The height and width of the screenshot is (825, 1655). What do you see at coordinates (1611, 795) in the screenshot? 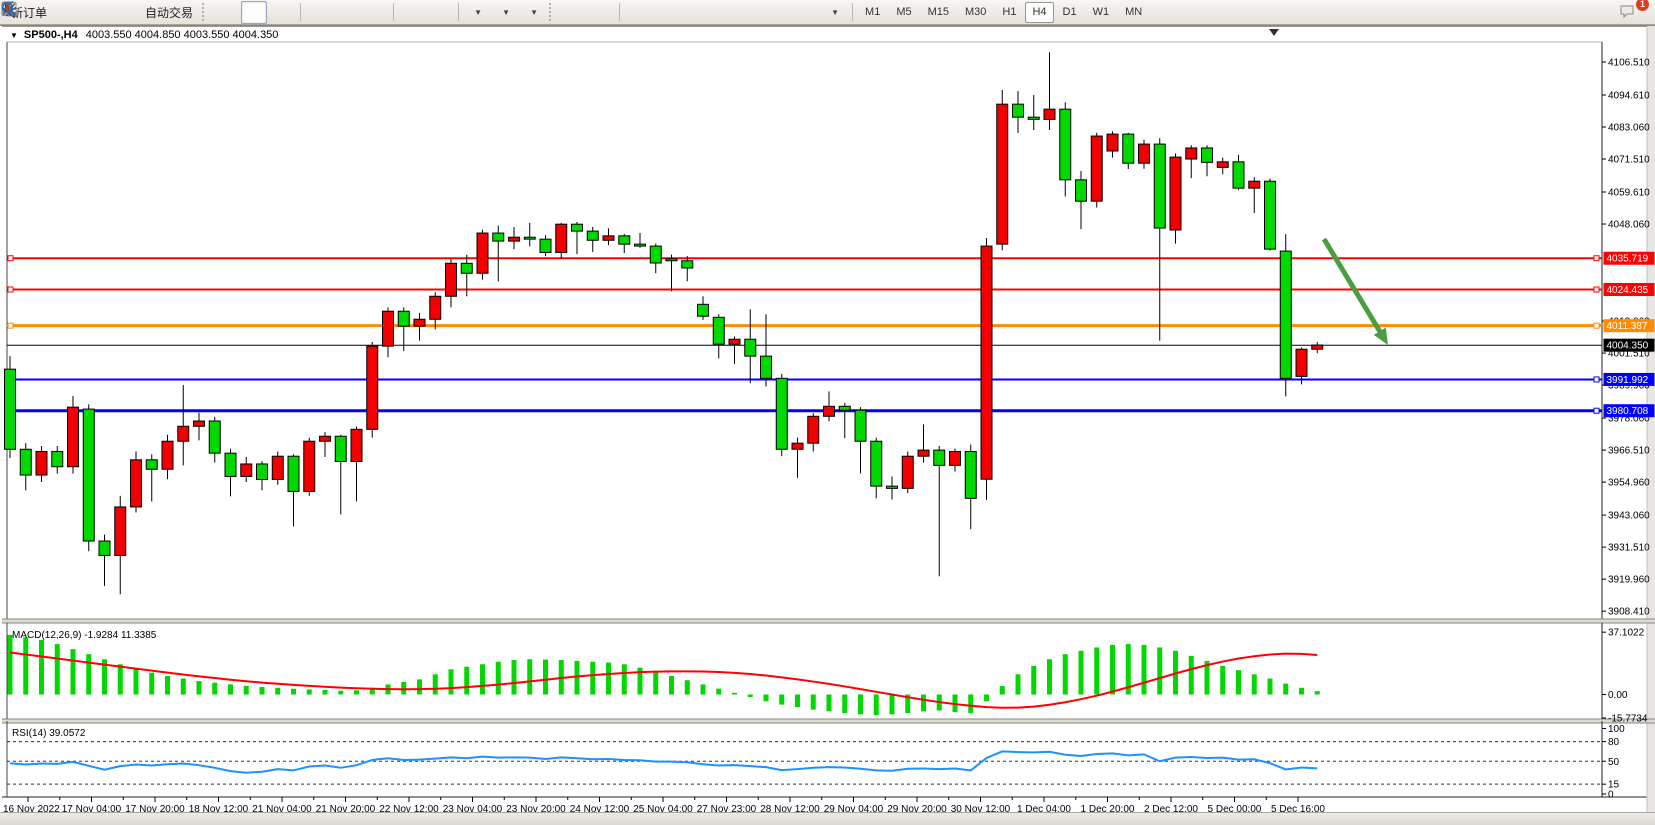
I see `svg-text: 0` at bounding box center [1611, 795].